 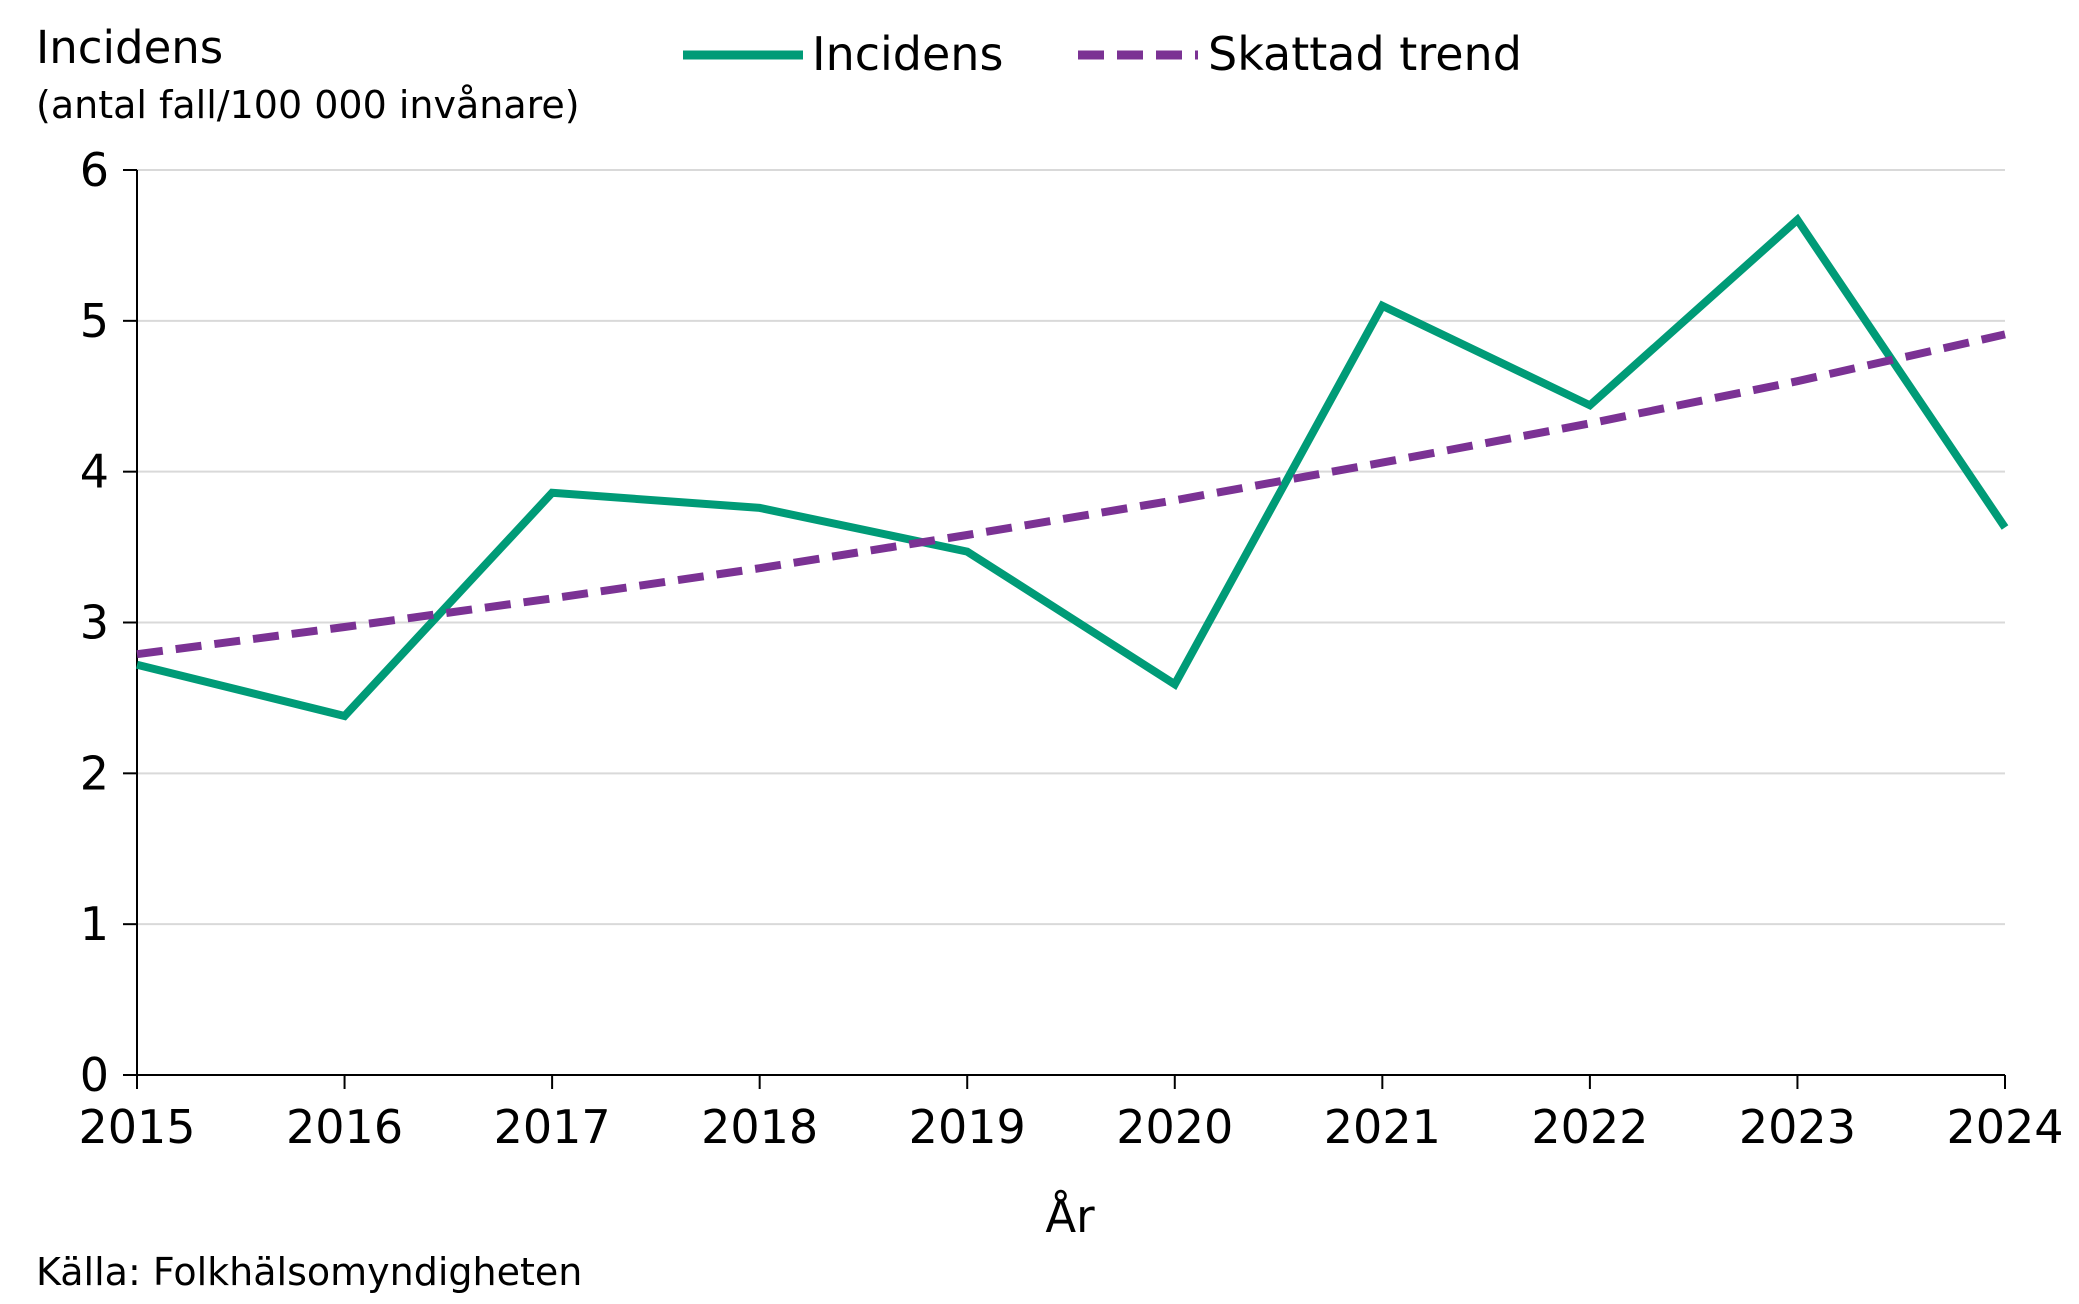 What do you see at coordinates (129, 47) in the screenshot?
I see `y-axis-title: Incidens` at bounding box center [129, 47].